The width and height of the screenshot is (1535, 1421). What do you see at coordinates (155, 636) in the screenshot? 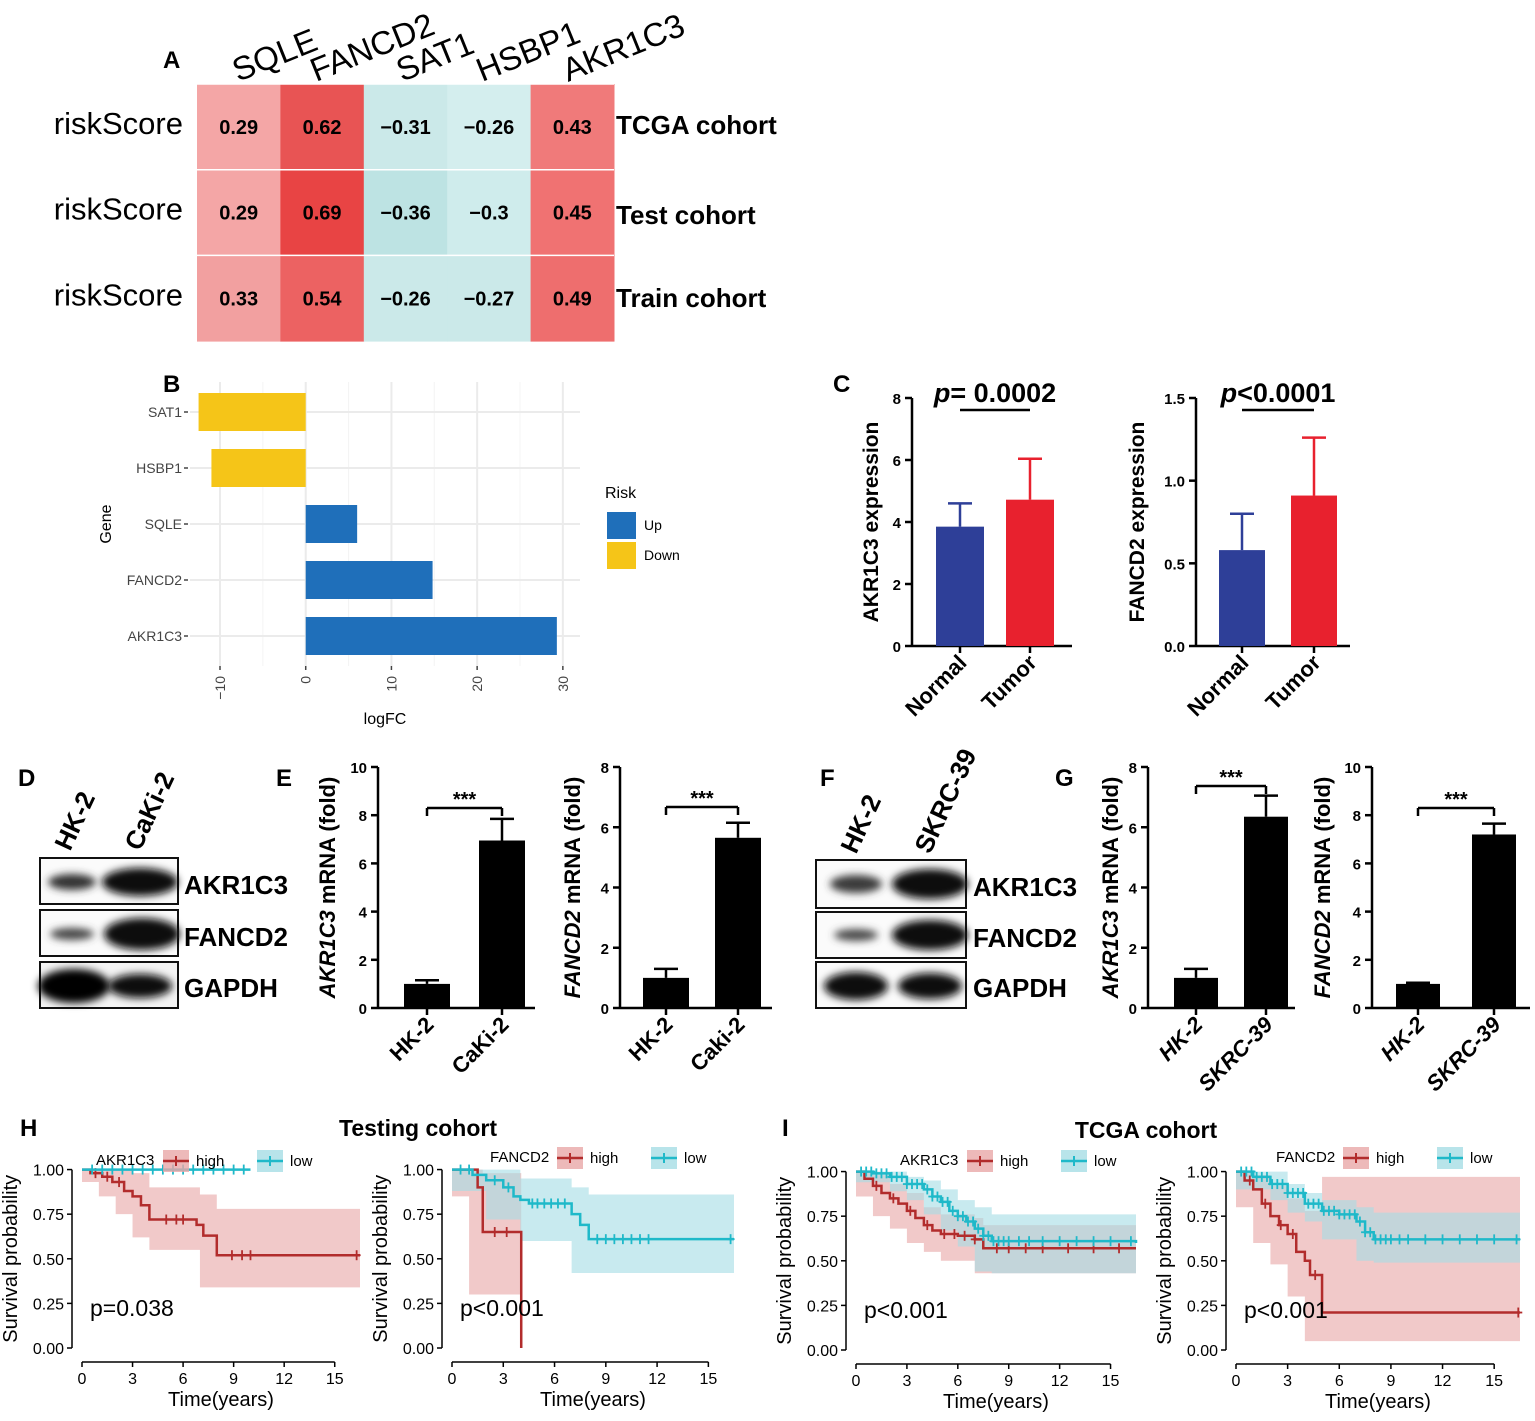
I see `y-tick-label: AKR1C3` at bounding box center [155, 636].